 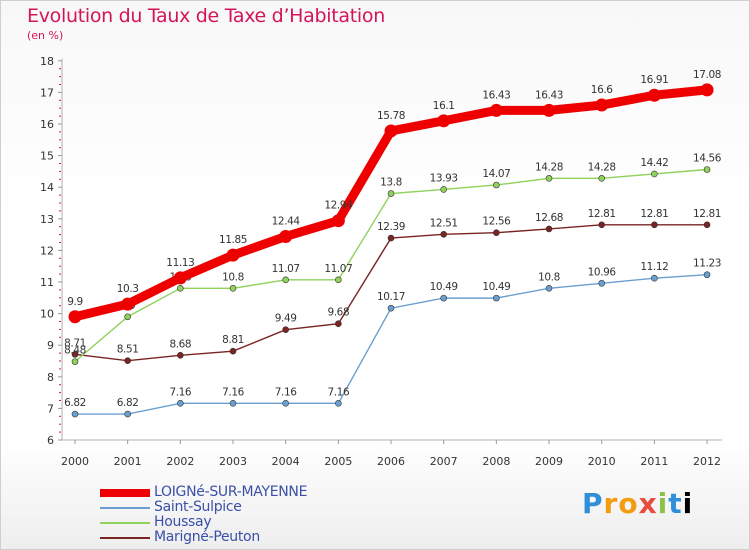 I want to click on y-tick-label: 7, so click(x=50, y=408).